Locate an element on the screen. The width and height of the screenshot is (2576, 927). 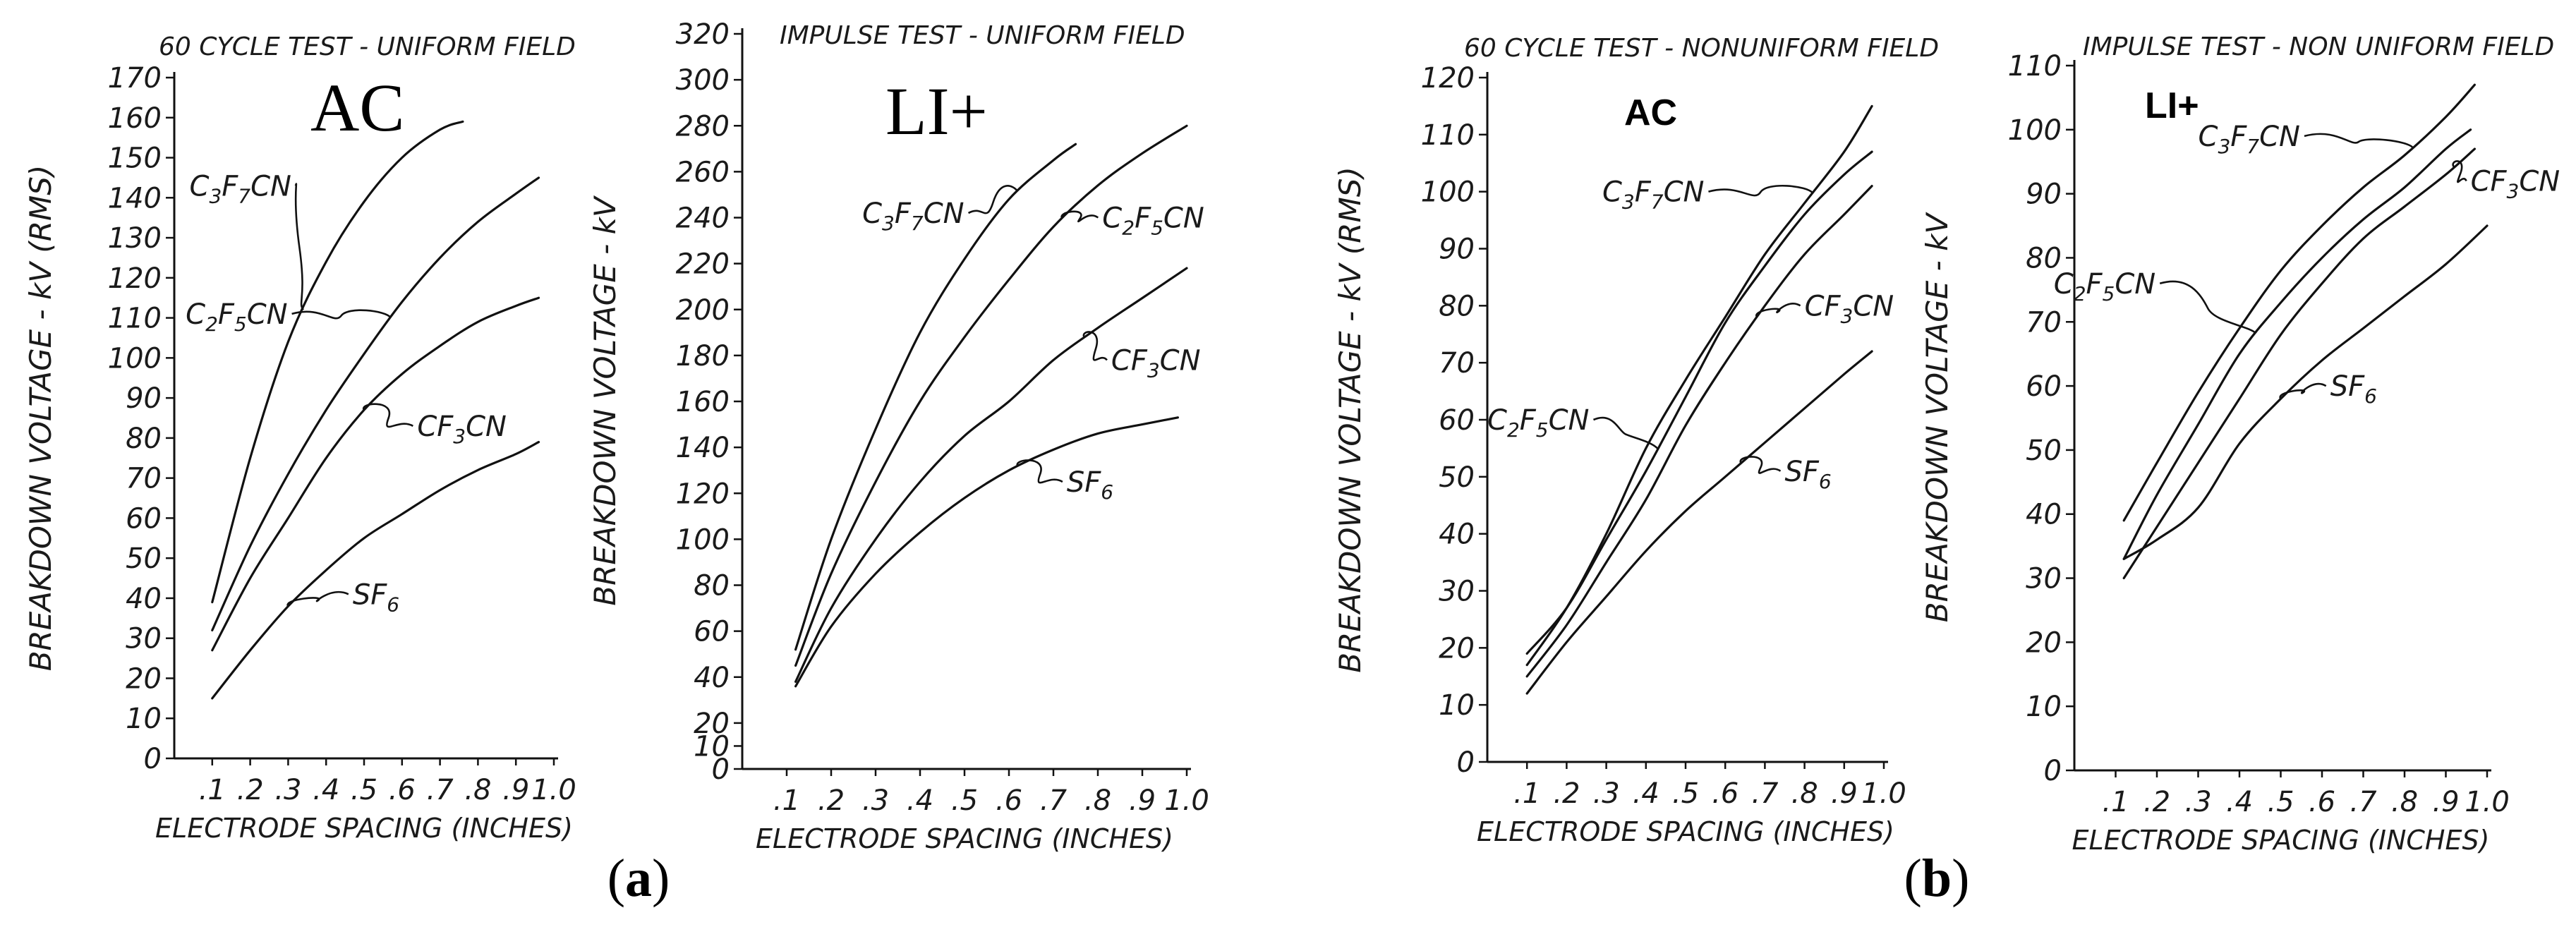
y-tick-label: 80 is located at coordinates (2044, 258).